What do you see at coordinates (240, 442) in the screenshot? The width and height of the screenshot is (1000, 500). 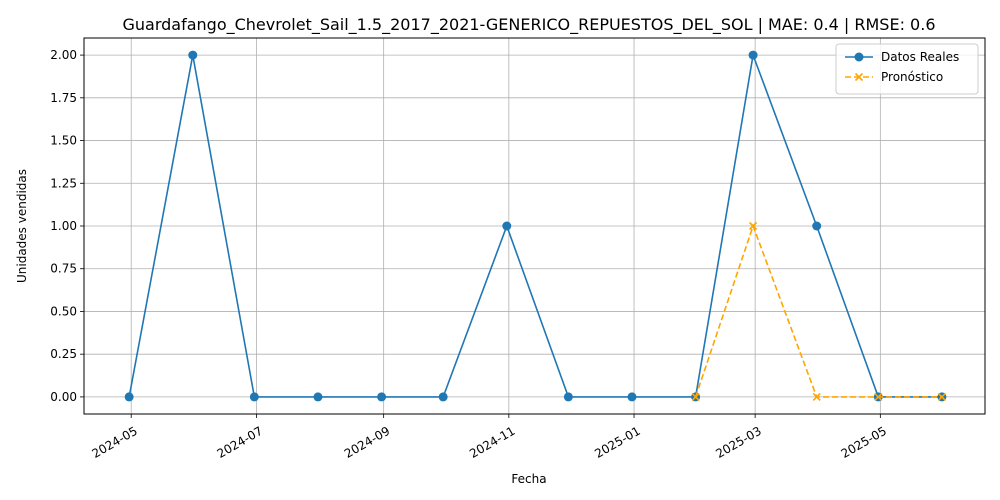 I see `x-tick-label: 2024-07` at bounding box center [240, 442].